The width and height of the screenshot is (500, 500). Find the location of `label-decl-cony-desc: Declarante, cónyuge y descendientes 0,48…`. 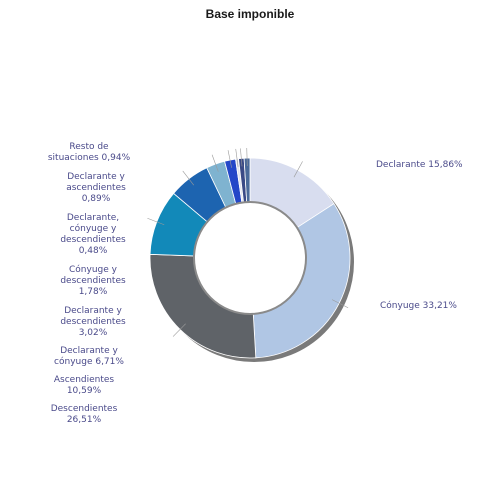

label-decl-cony-desc: Declarante, cónyuge y descendientes 0,48… is located at coordinates (93, 235).